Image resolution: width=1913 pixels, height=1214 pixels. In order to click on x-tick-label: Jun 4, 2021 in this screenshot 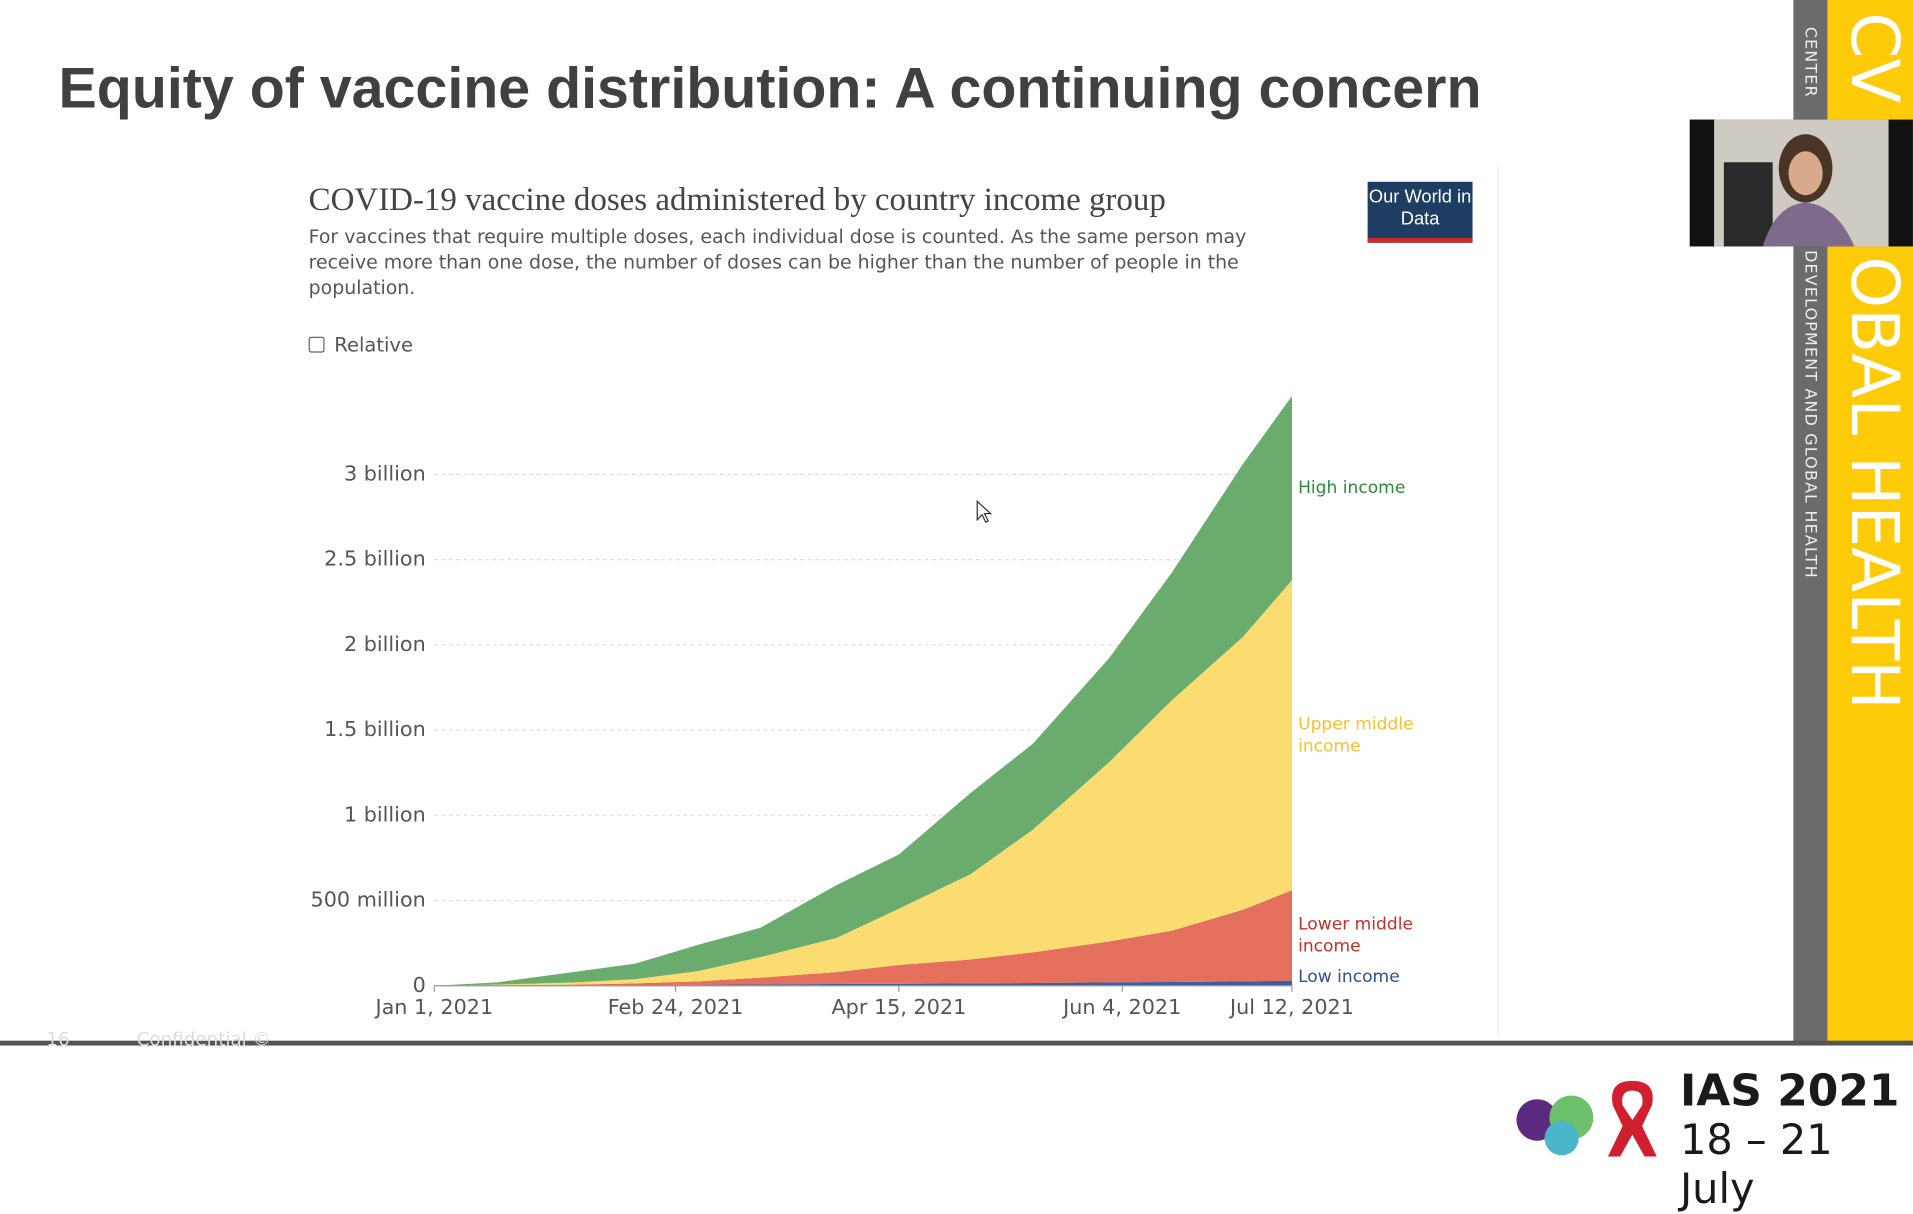, I will do `click(1121, 1007)`.